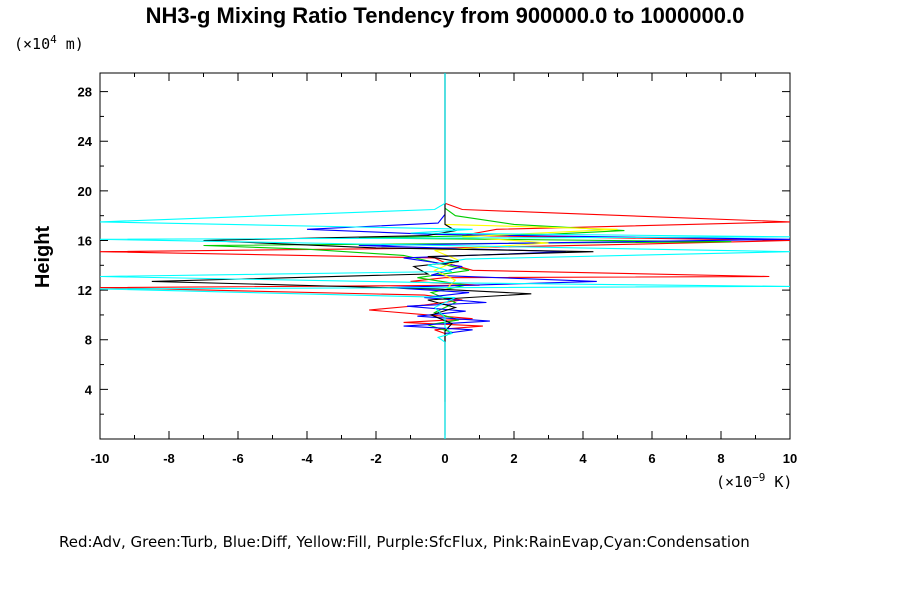 The width and height of the screenshot is (900, 600). Describe the element at coordinates (307, 458) in the screenshot. I see `x-tick-label: -4` at that location.